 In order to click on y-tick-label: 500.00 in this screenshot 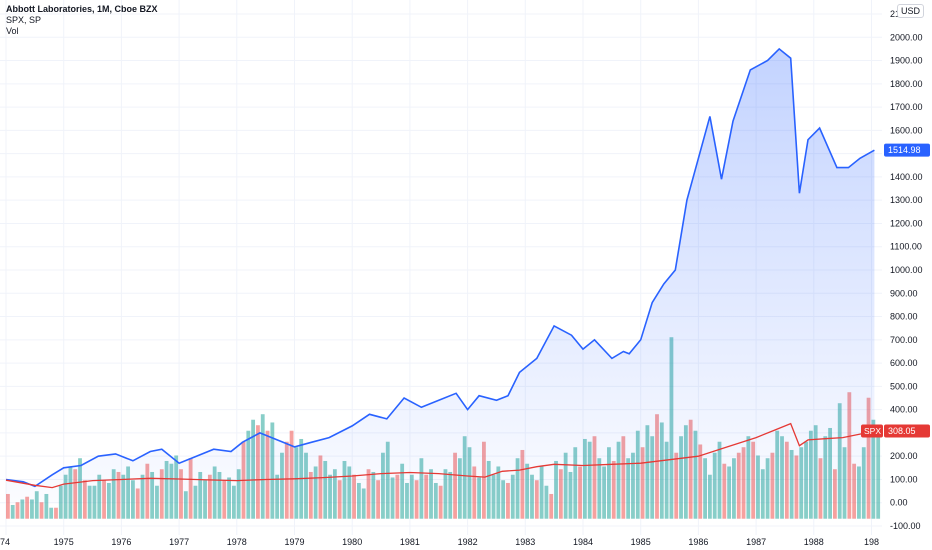, I will do `click(904, 386)`.